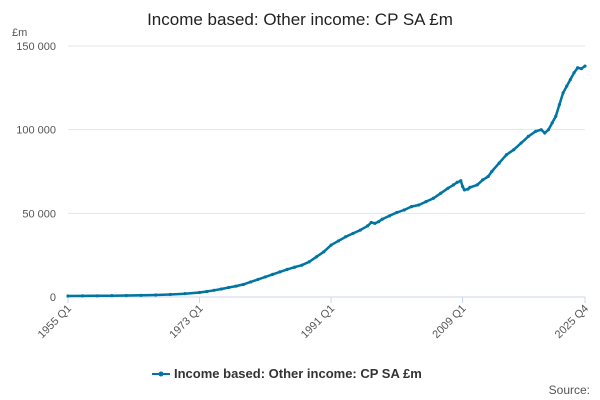 The width and height of the screenshot is (600, 400). What do you see at coordinates (161, 374) in the screenshot?
I see `legend-swatch-marker` at bounding box center [161, 374].